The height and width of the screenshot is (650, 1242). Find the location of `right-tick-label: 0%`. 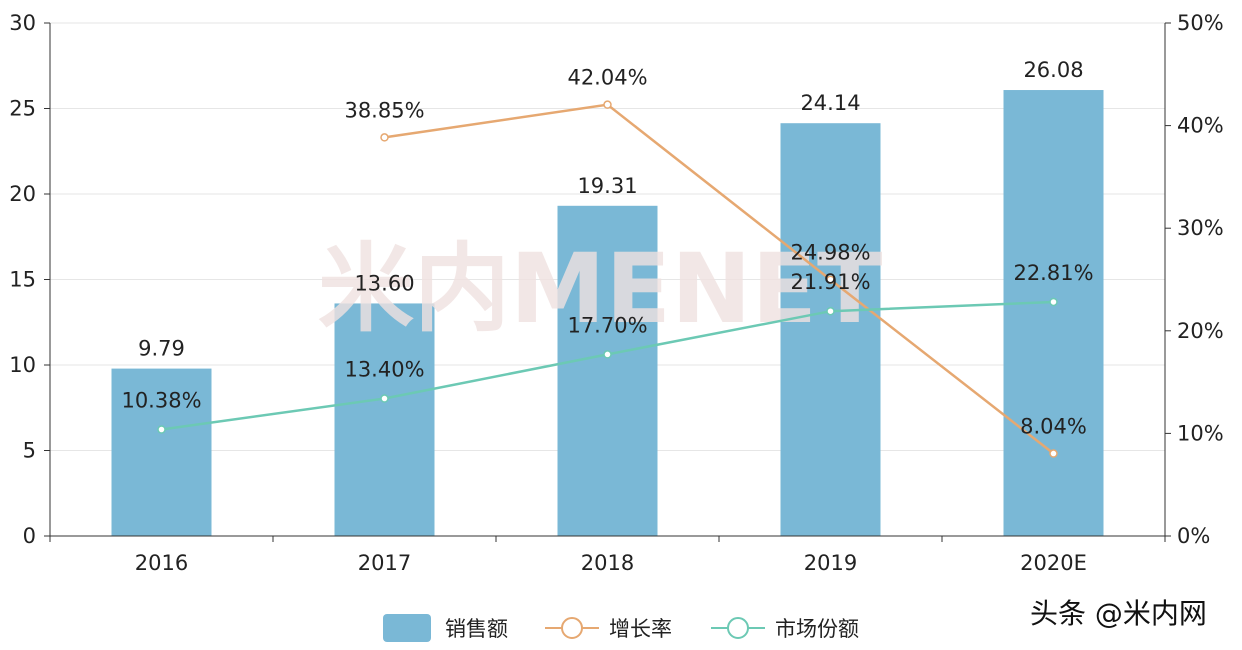

right-tick-label: 0% is located at coordinates (1193, 536).